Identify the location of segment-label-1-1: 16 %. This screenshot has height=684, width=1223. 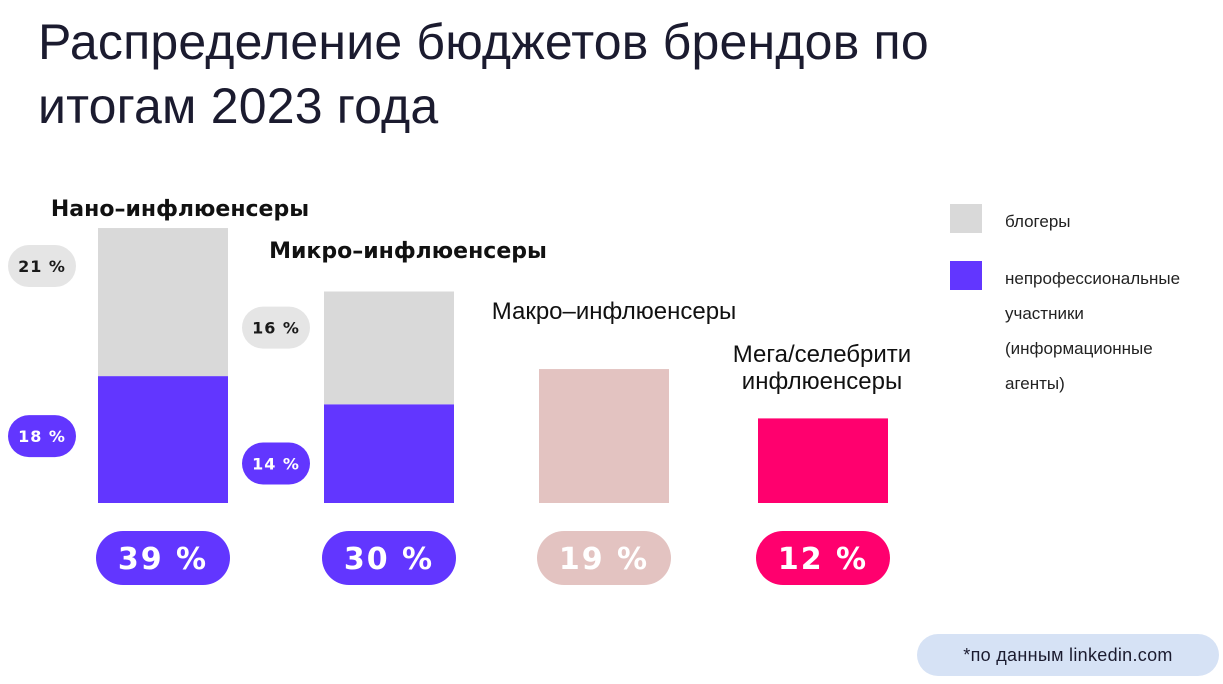
(276, 328).